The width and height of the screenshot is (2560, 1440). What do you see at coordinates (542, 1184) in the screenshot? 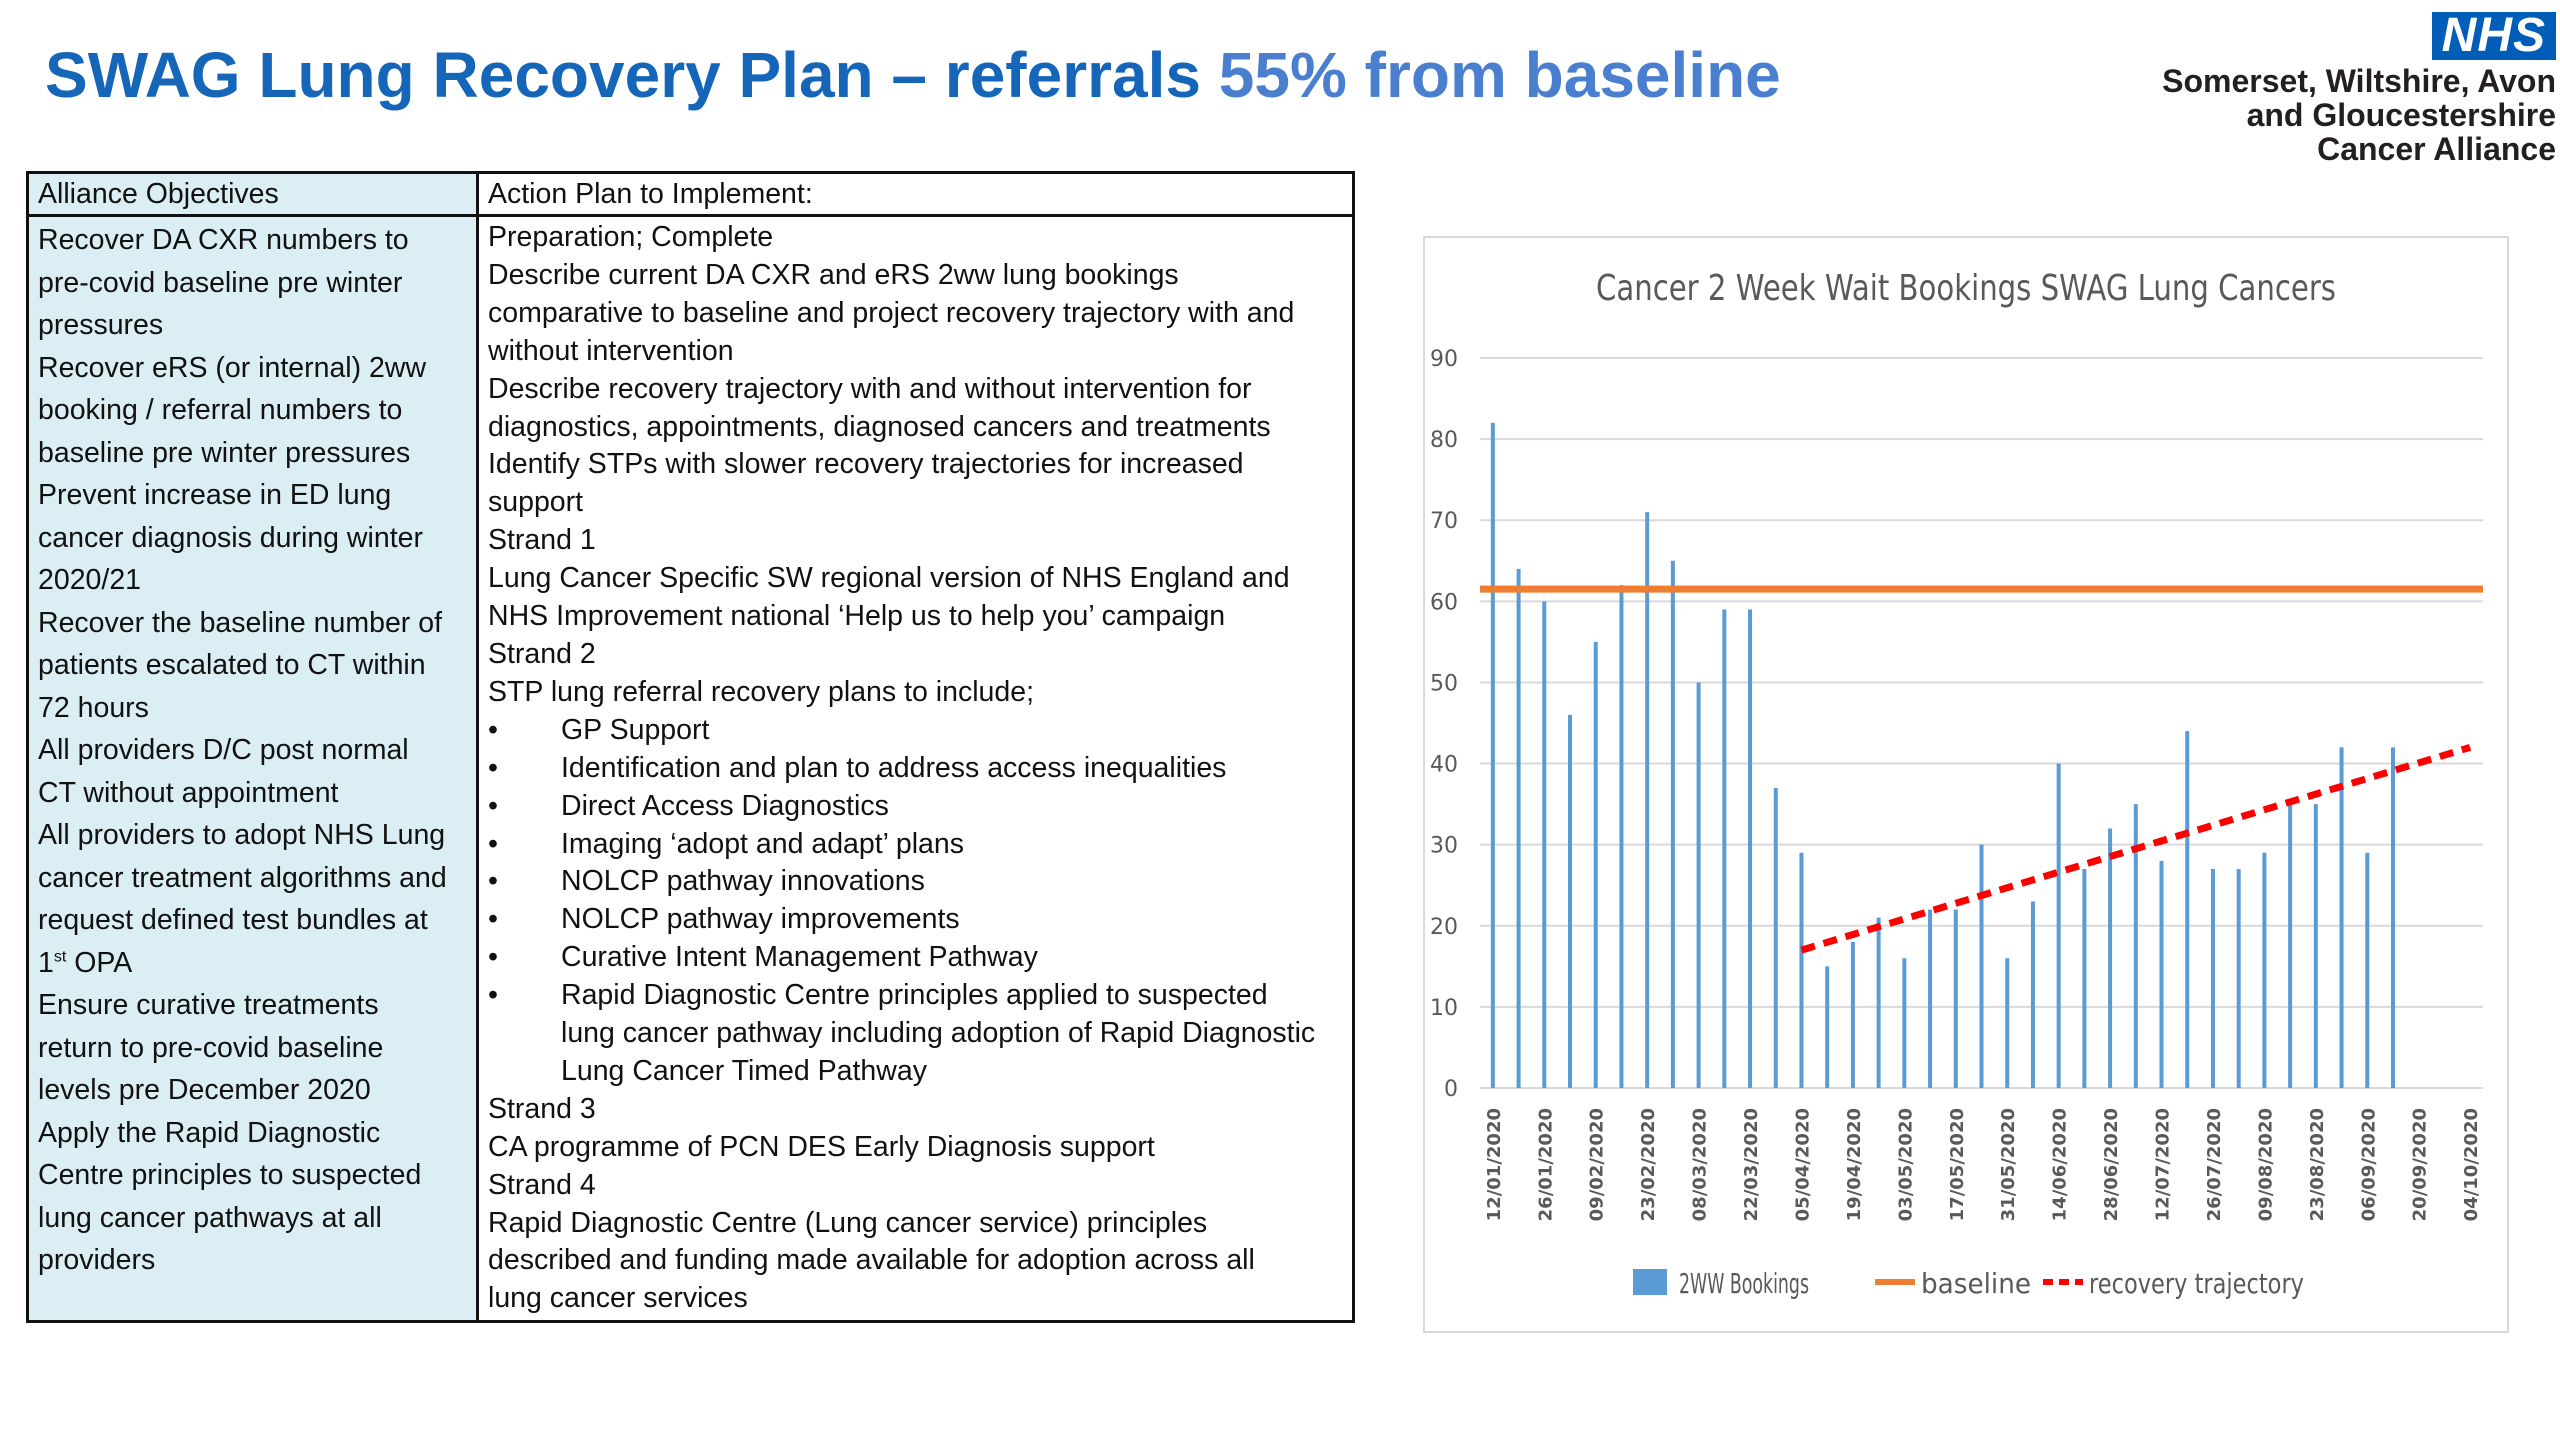
I see `action-line: Strand 4` at bounding box center [542, 1184].